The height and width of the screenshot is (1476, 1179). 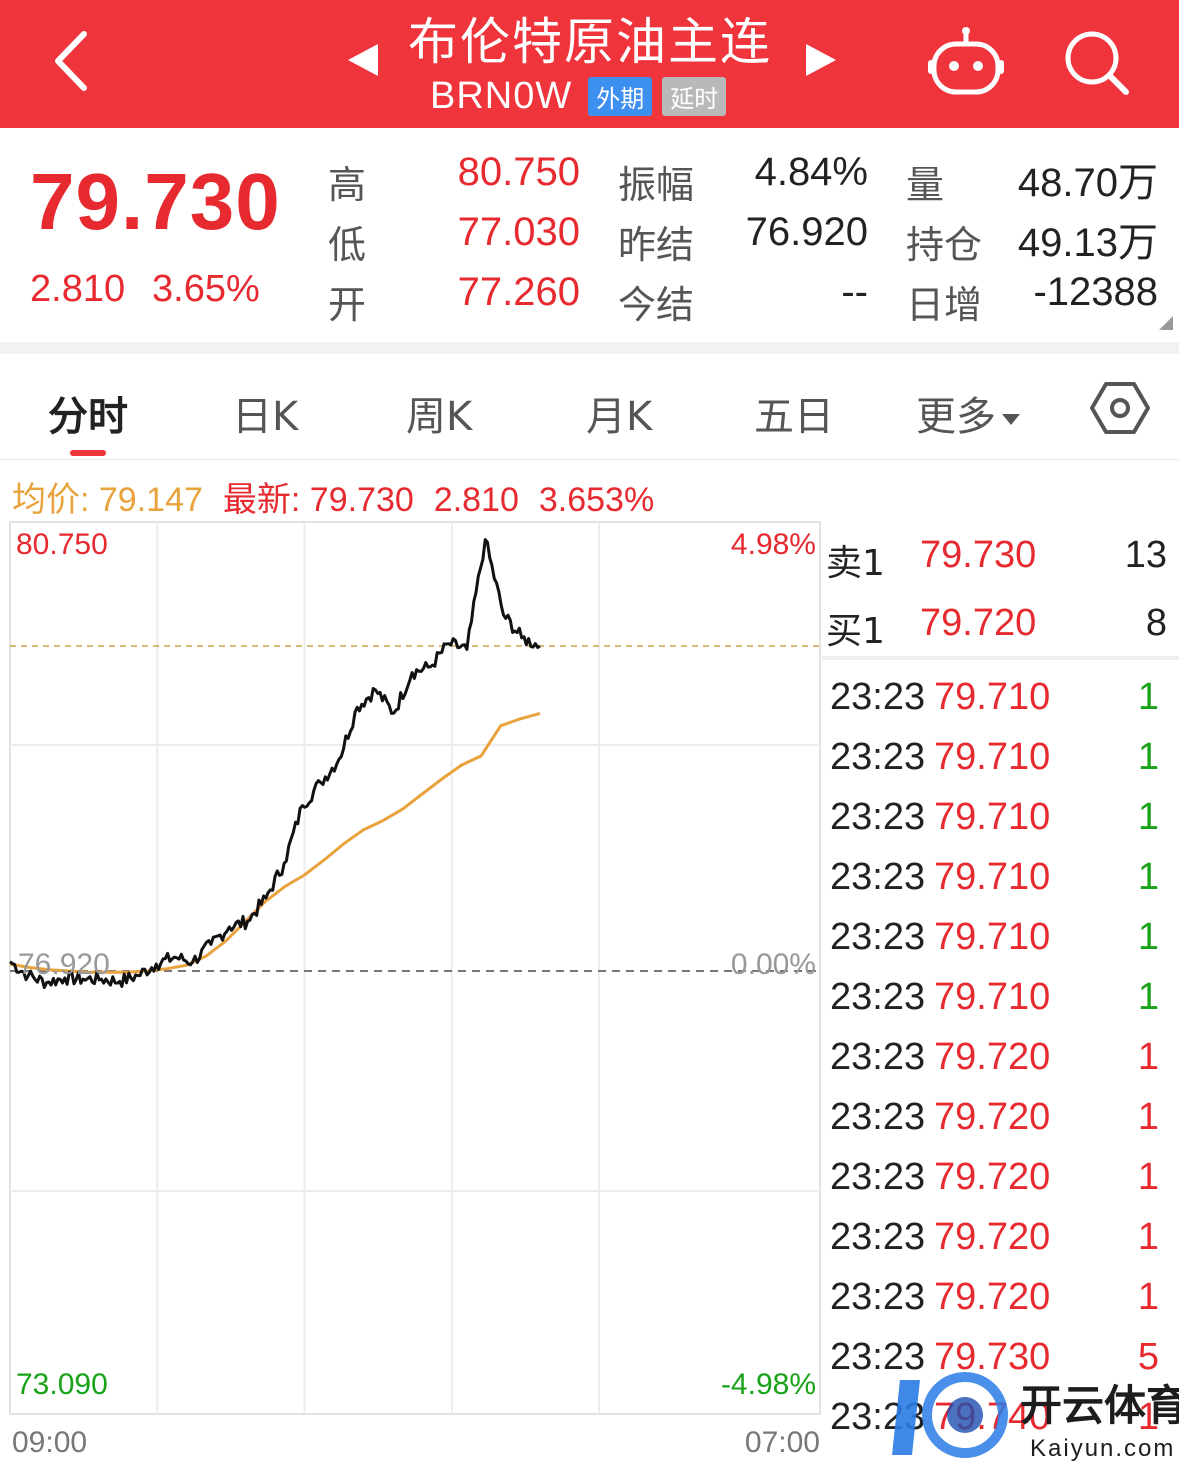 What do you see at coordinates (1087, 183) in the screenshot?
I see `volume-value: 48.70万` at bounding box center [1087, 183].